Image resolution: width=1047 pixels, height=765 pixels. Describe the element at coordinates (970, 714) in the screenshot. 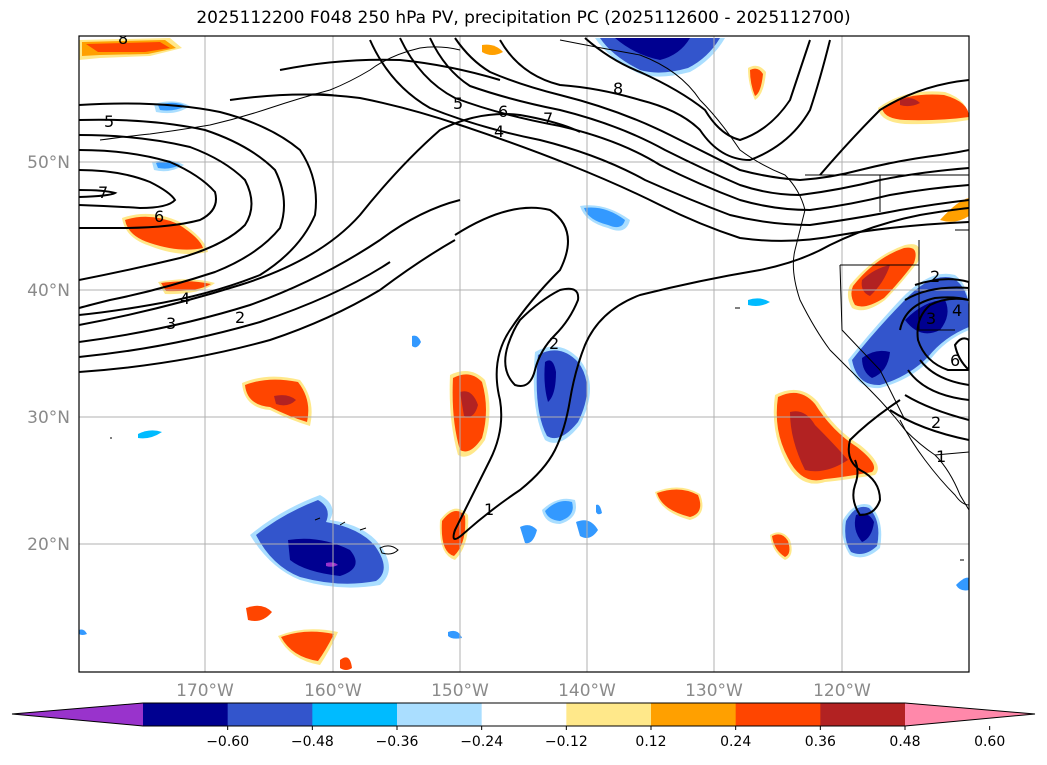

I see `colorbar-extend-high` at that location.